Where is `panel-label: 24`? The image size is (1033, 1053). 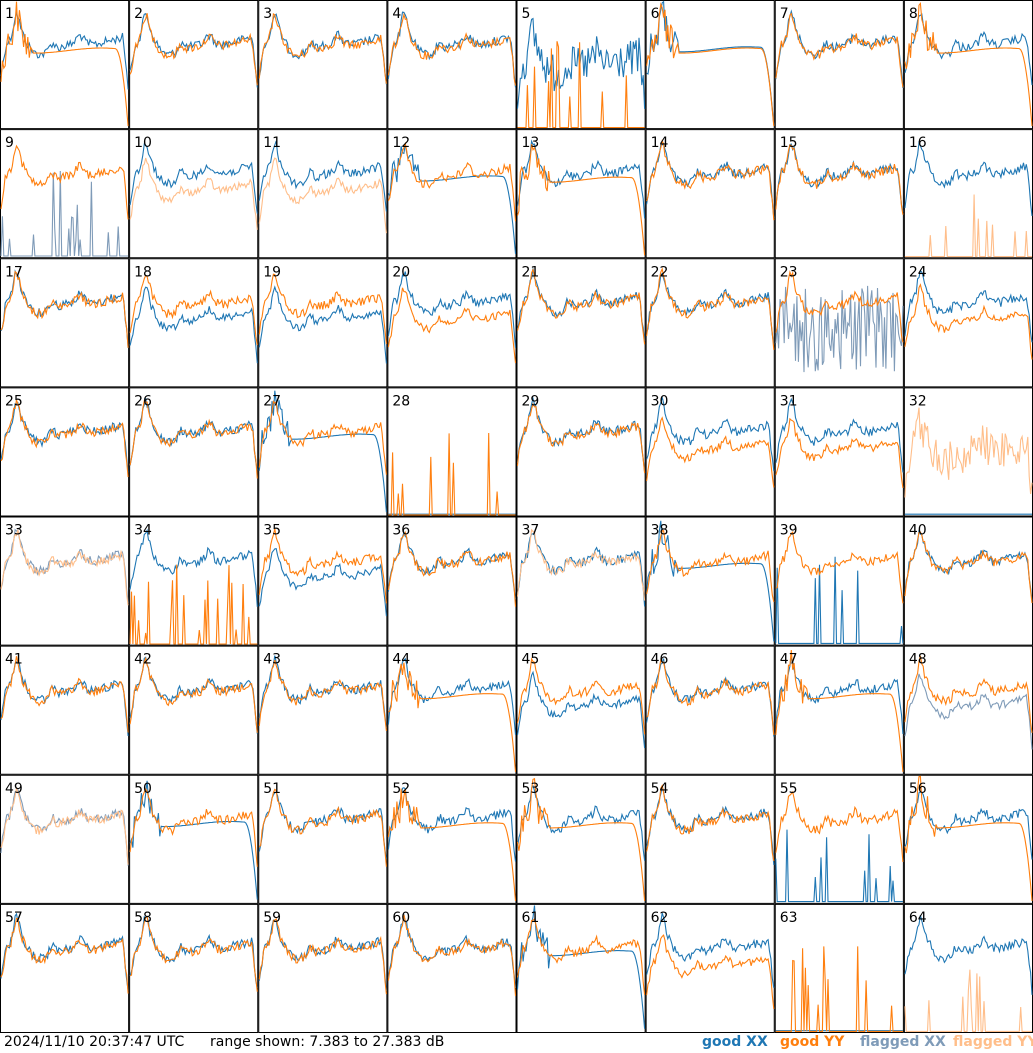
panel-label: 24 is located at coordinates (918, 272).